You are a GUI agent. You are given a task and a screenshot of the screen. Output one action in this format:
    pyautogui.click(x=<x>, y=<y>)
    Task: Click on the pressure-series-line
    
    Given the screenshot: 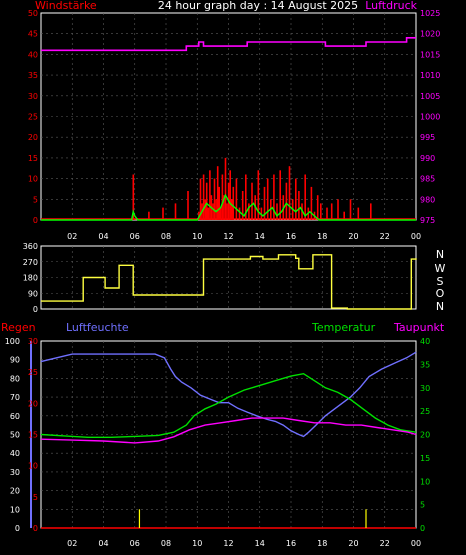 What is the action you would take?
    pyautogui.click(x=228, y=44)
    